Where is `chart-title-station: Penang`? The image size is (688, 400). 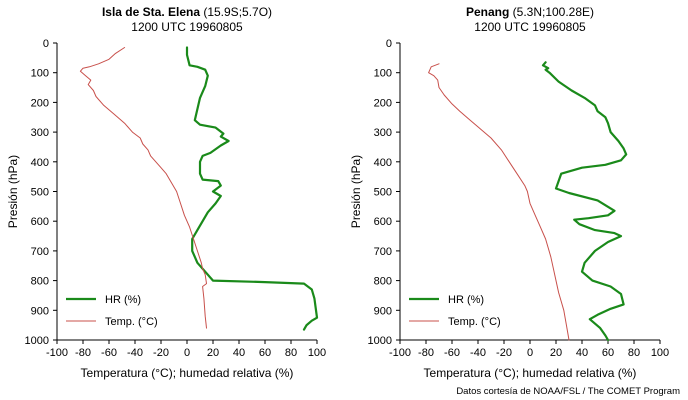
chart-title-station: Penang is located at coordinates (487, 12).